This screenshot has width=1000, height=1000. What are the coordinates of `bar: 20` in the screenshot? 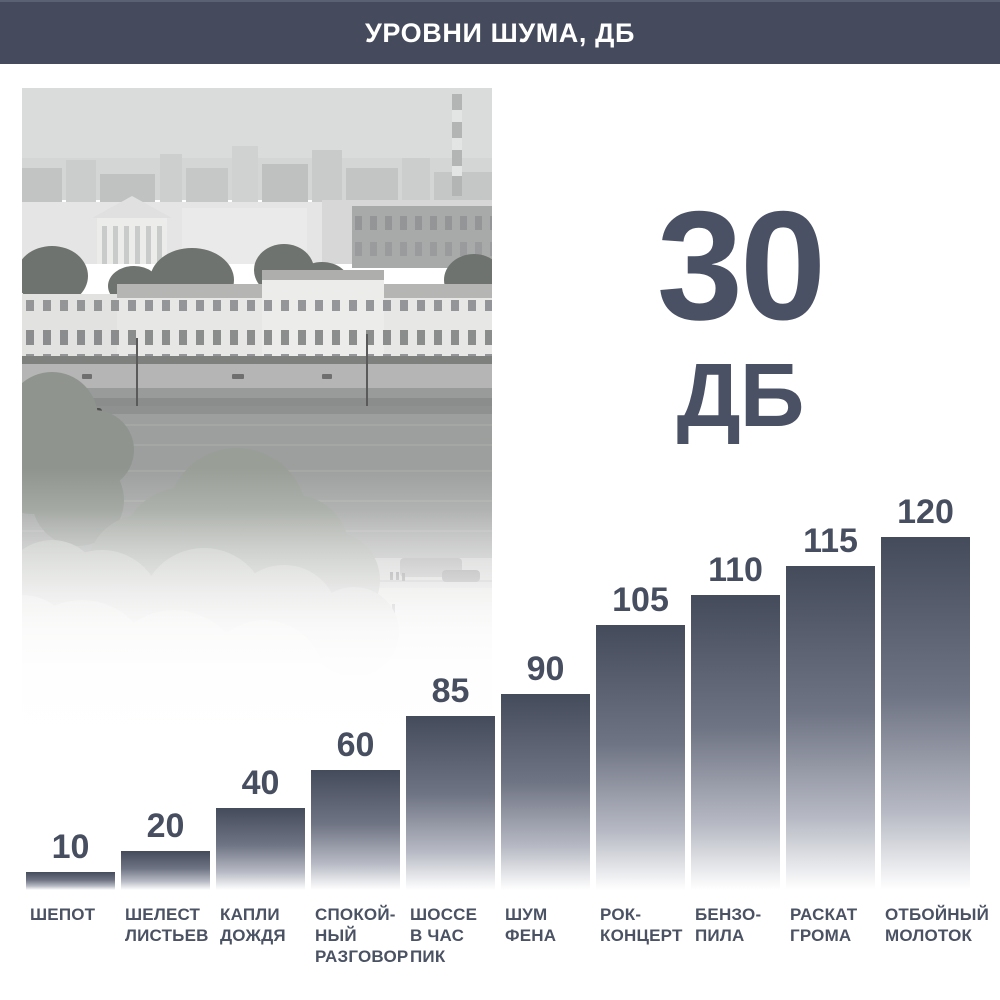 It's located at (165, 849).